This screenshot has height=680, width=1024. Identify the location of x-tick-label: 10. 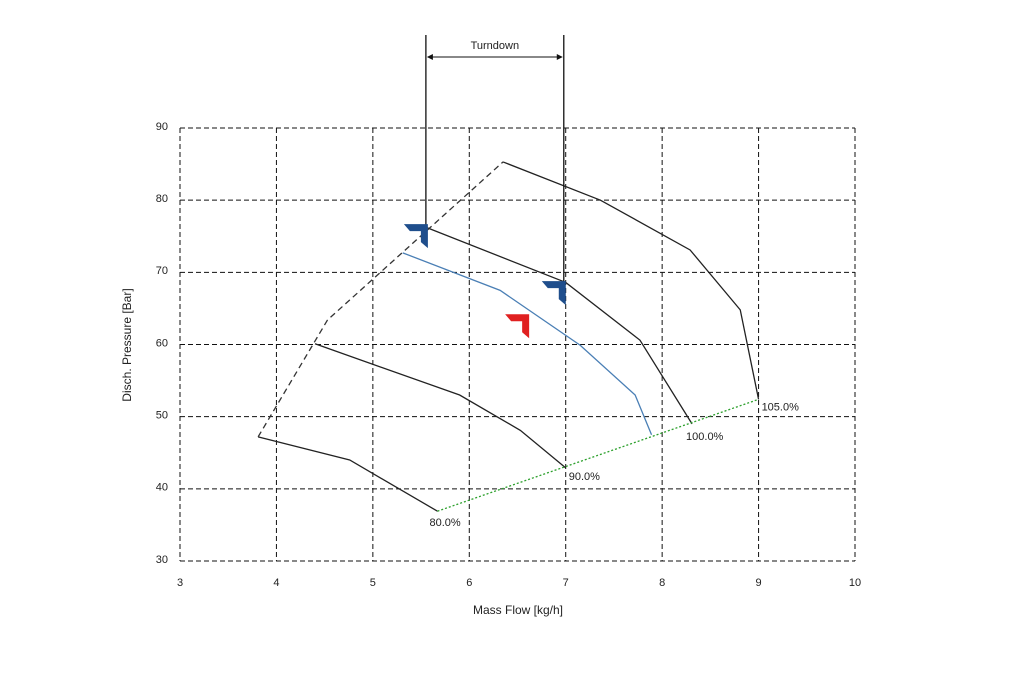
(855, 583).